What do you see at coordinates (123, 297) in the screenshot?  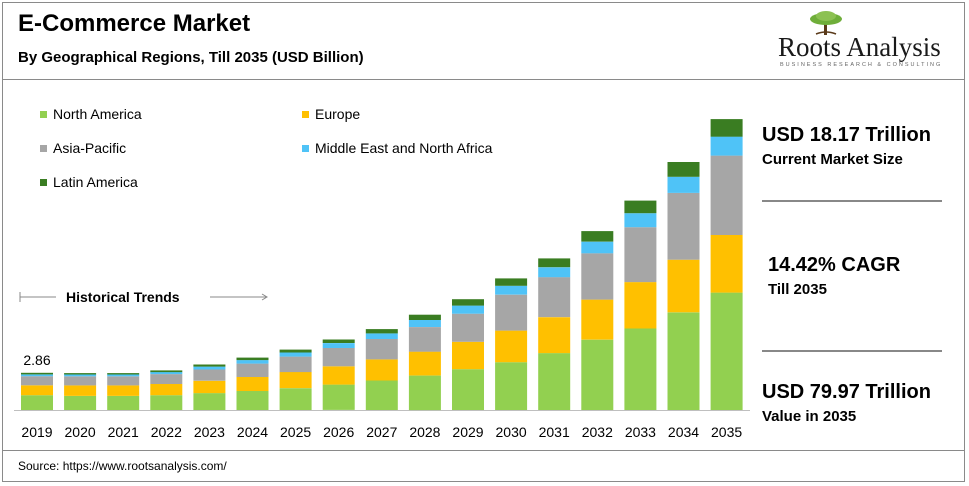 I see `historical-trends-label: Historical Trends` at bounding box center [123, 297].